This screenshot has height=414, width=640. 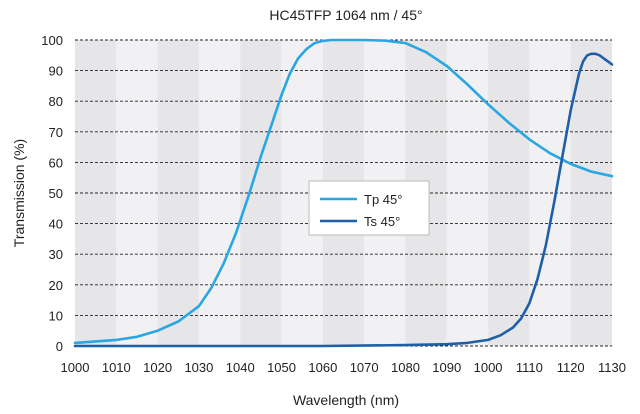 I want to click on x-tick-label: 1040, so click(x=240, y=367).